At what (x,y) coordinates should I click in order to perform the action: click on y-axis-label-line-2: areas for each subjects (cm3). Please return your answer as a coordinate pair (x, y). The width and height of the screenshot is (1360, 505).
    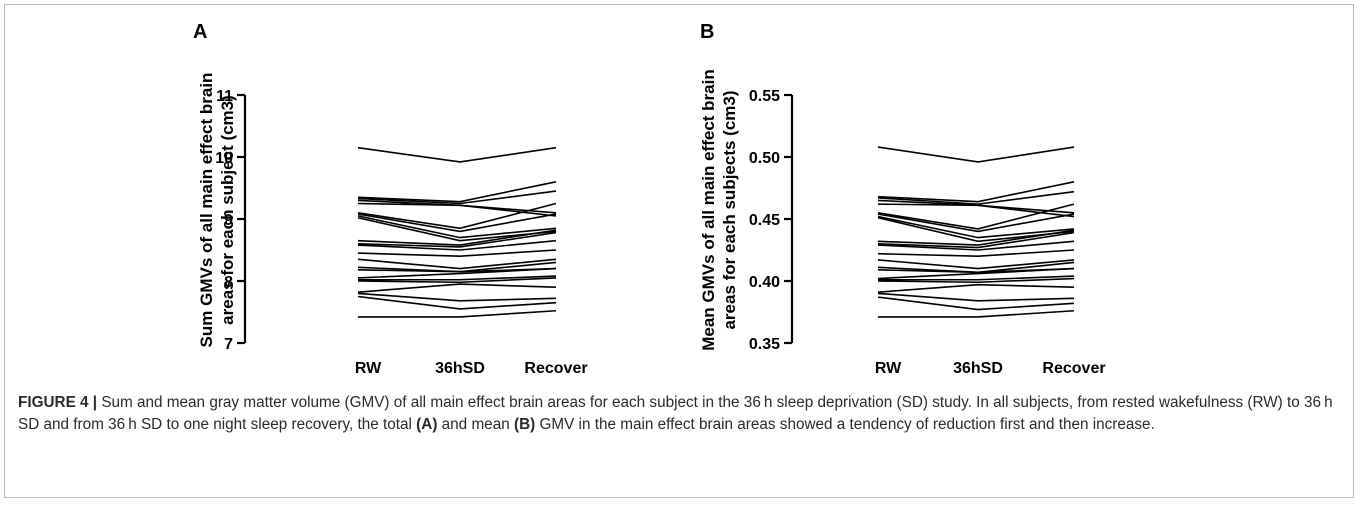
    Looking at the image, I should click on (729, 209).